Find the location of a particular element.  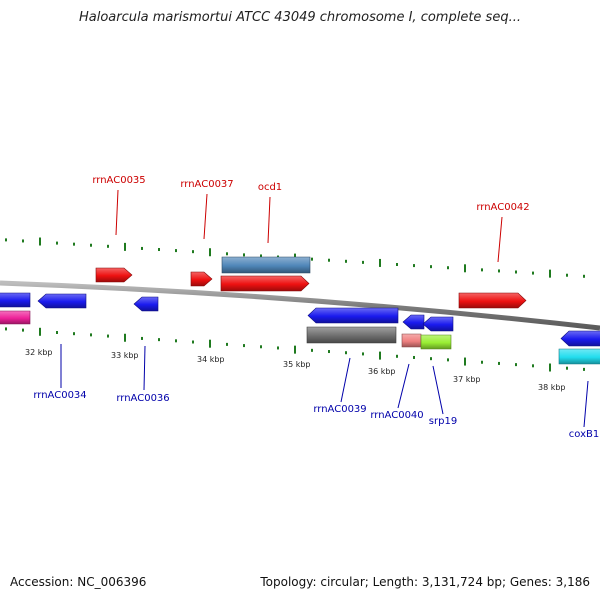

accession-label: Accession: NC_006396 is located at coordinates (78, 582).